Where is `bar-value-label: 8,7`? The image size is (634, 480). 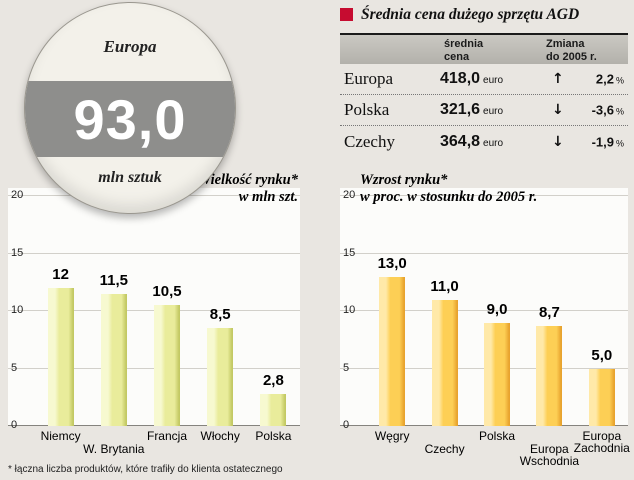 bar-value-label: 8,7 is located at coordinates (549, 312).